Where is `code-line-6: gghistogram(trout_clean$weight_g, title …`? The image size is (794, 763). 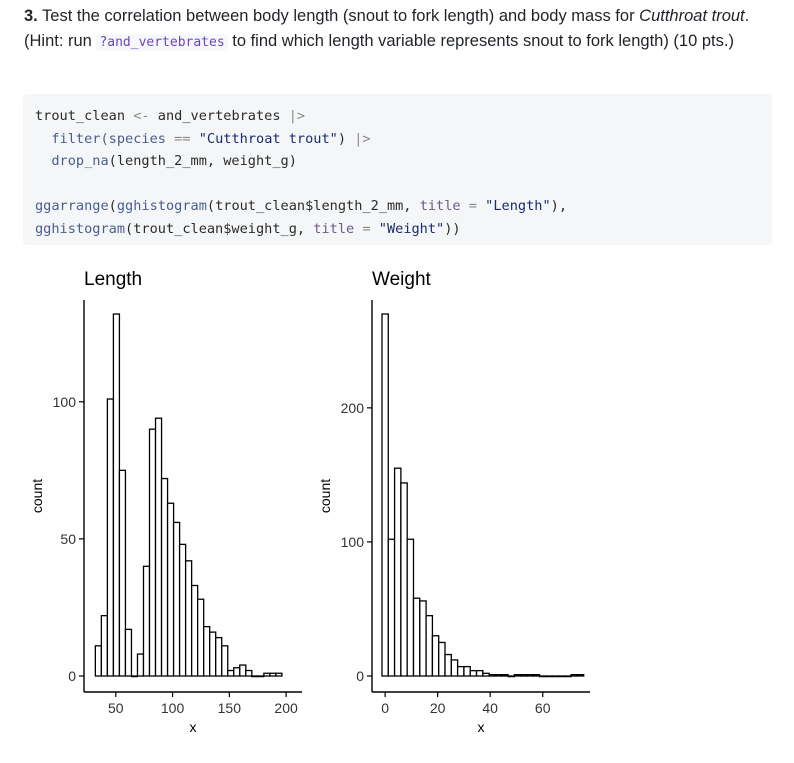 code-line-6: gghistogram(trout_clean$weight_g, title … is located at coordinates (248, 228).